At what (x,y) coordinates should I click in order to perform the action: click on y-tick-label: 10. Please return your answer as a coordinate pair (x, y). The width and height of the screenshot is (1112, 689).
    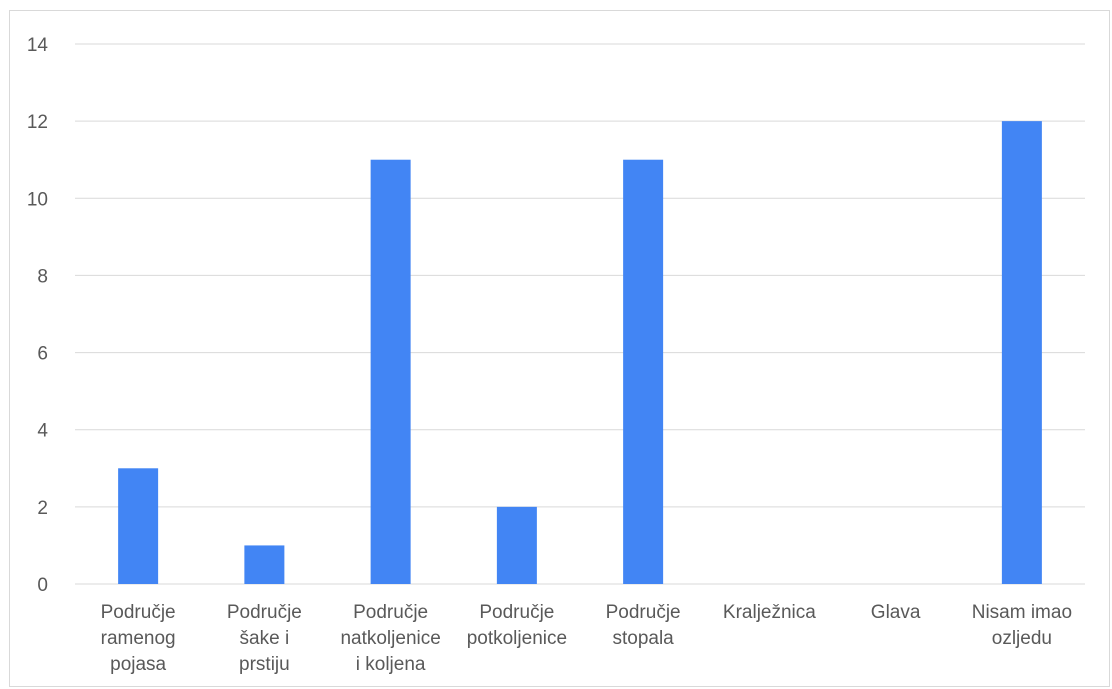
    Looking at the image, I should click on (37, 199).